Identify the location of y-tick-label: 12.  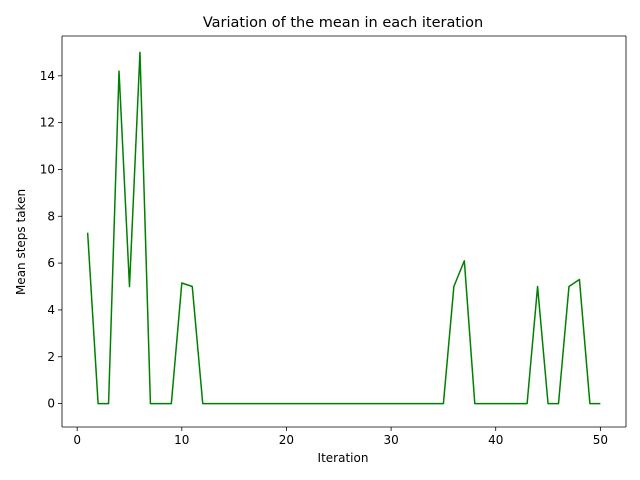
(47, 123).